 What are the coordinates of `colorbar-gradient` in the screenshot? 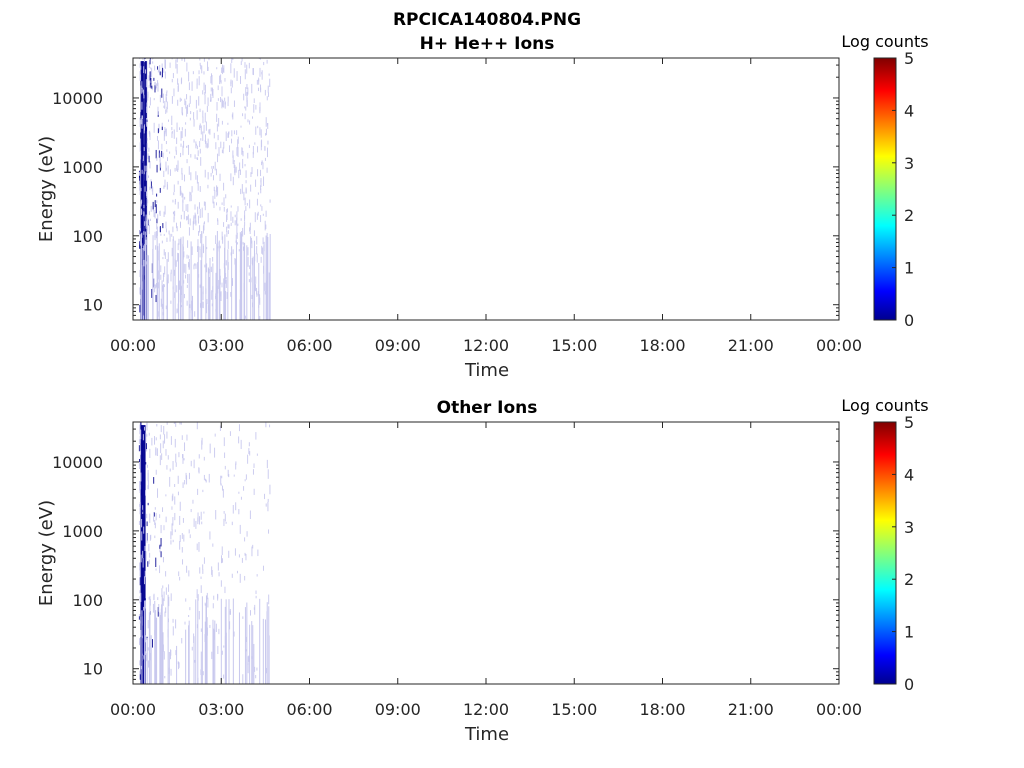 It's located at (885, 553).